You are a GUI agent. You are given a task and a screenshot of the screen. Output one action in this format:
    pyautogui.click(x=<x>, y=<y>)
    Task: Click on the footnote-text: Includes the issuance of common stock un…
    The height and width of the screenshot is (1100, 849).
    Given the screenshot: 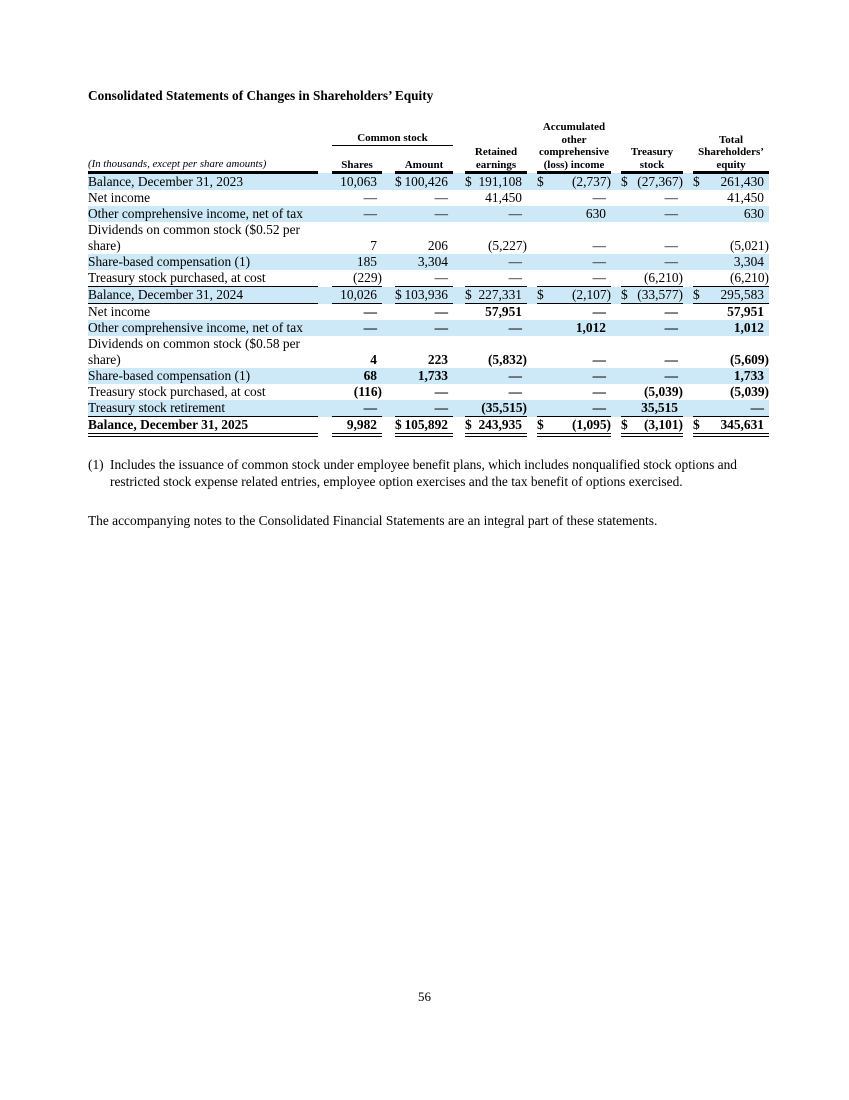 What is the action you would take?
    pyautogui.click(x=423, y=473)
    